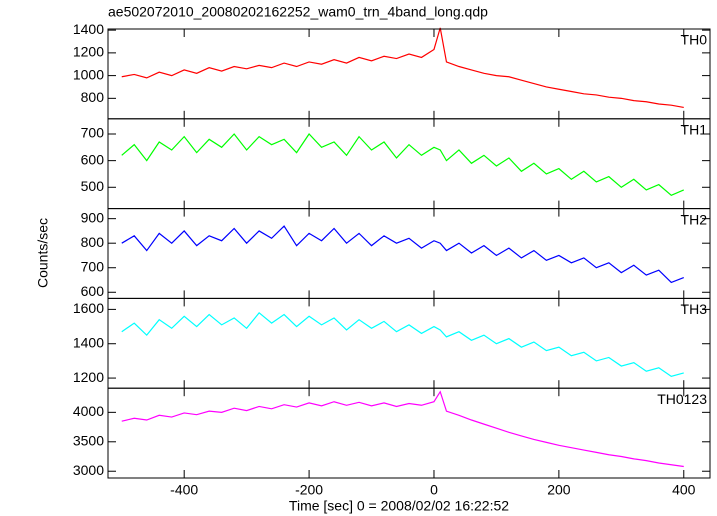 The height and width of the screenshot is (516, 717). I want to click on panel-label: TH3, so click(694, 309).